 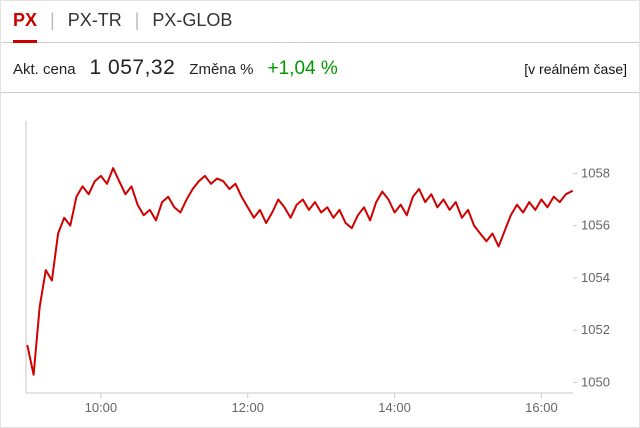 What do you see at coordinates (247, 407) in the screenshot?
I see `svg-text: 12:00` at bounding box center [247, 407].